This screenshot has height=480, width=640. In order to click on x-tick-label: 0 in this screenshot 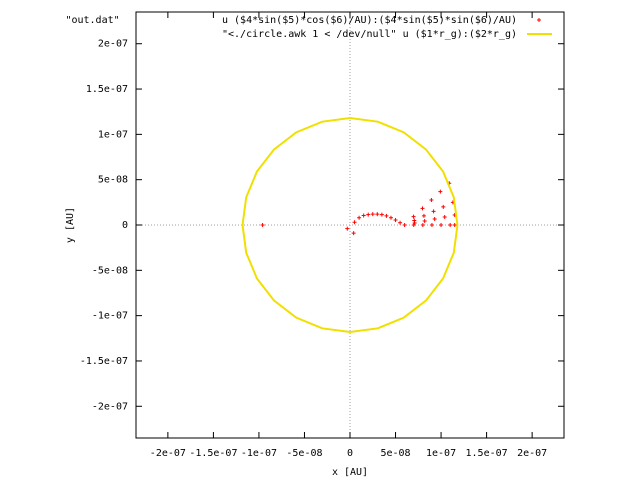, I will do `click(350, 453)`.